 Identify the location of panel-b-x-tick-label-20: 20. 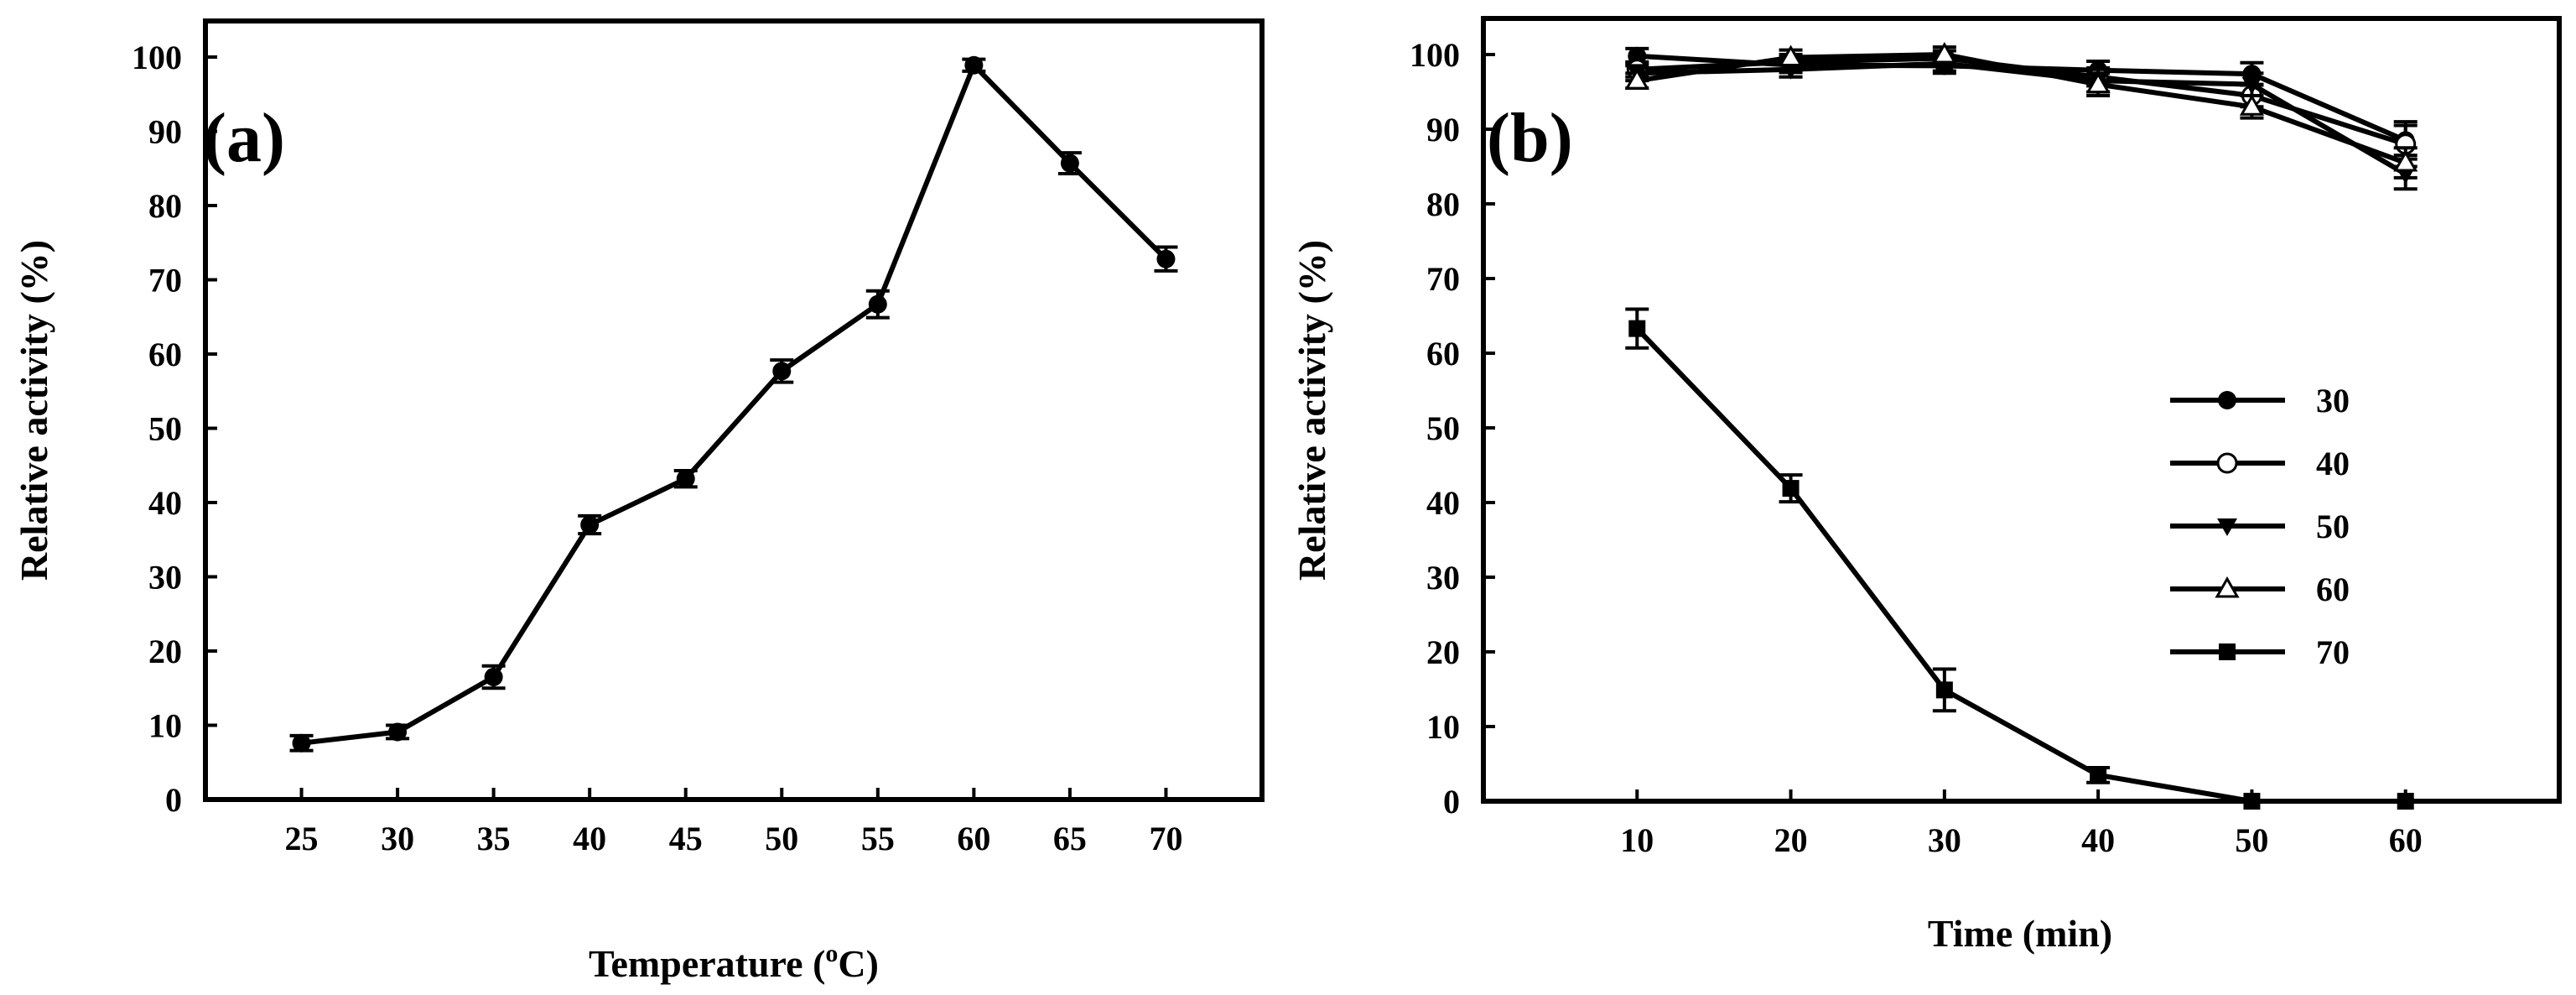
(1791, 840).